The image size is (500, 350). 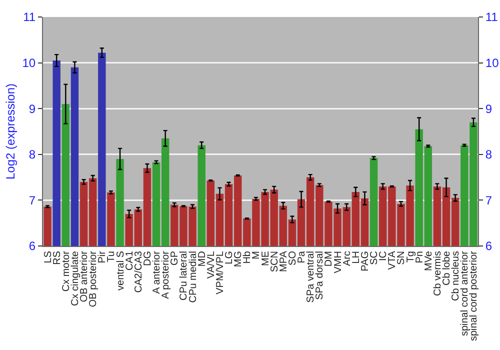 I want to click on x-tick-label: VTA, so click(x=392, y=260).